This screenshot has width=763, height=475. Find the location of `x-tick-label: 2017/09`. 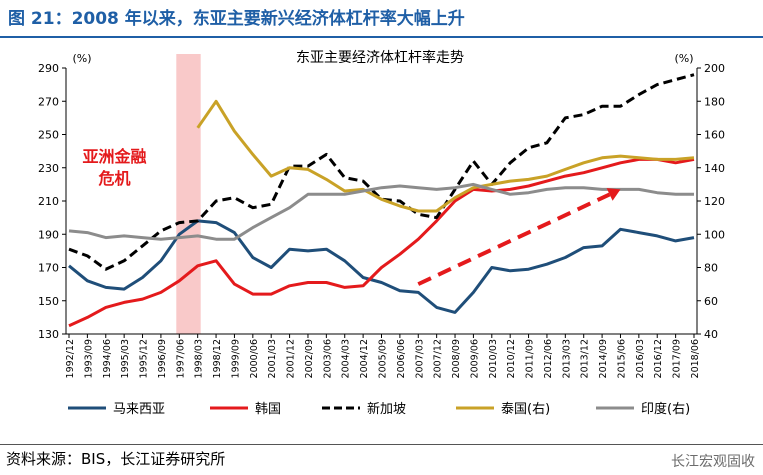

x-tick-label: 2017/09 is located at coordinates (677, 358).